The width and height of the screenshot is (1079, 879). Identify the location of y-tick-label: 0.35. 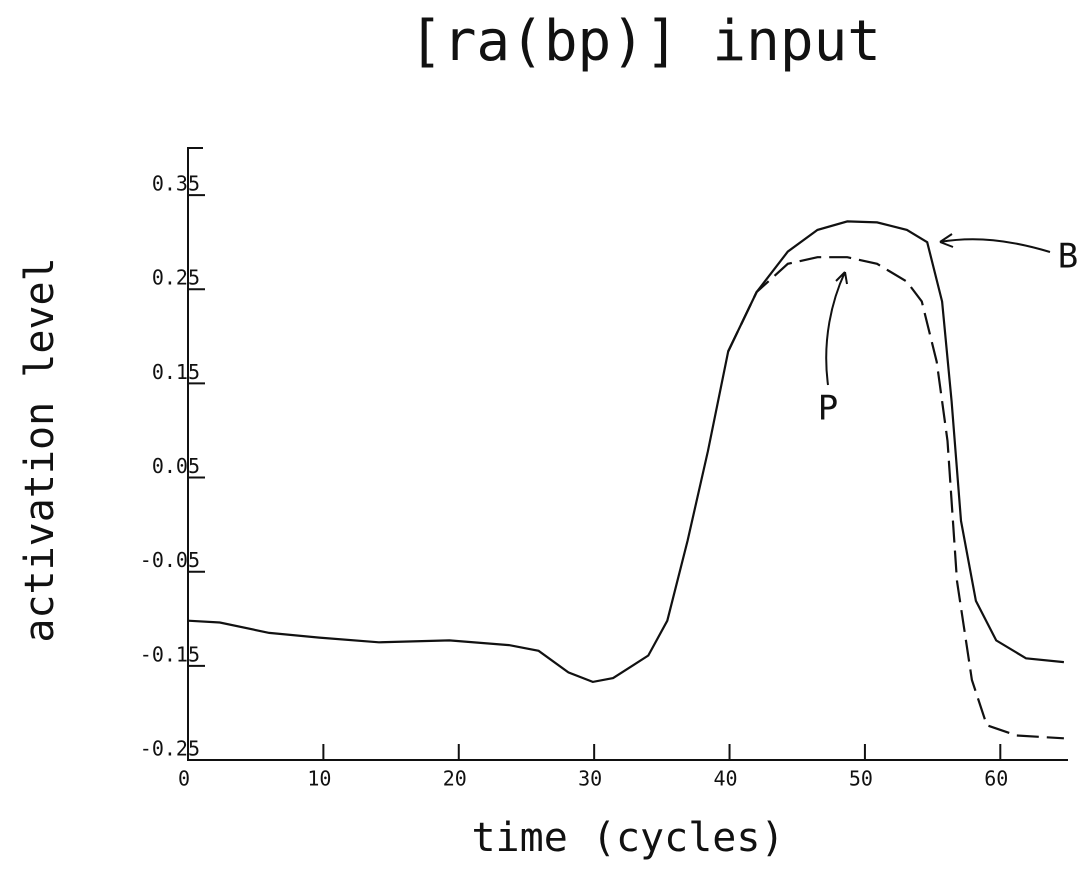
(176, 184).